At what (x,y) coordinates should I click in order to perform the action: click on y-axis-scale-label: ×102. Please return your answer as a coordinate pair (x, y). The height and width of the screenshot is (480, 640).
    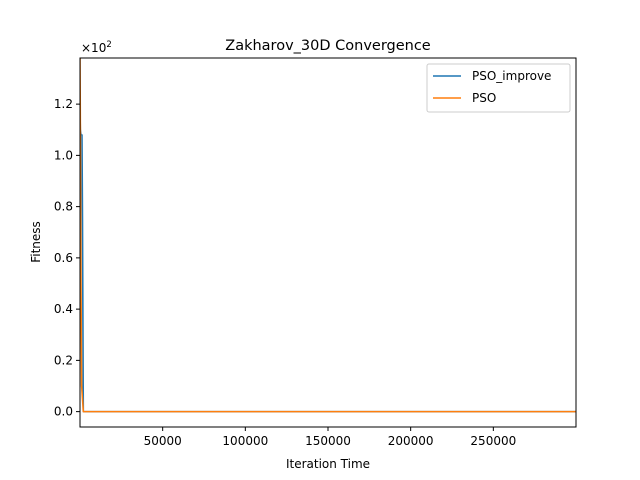
    Looking at the image, I should click on (96, 47).